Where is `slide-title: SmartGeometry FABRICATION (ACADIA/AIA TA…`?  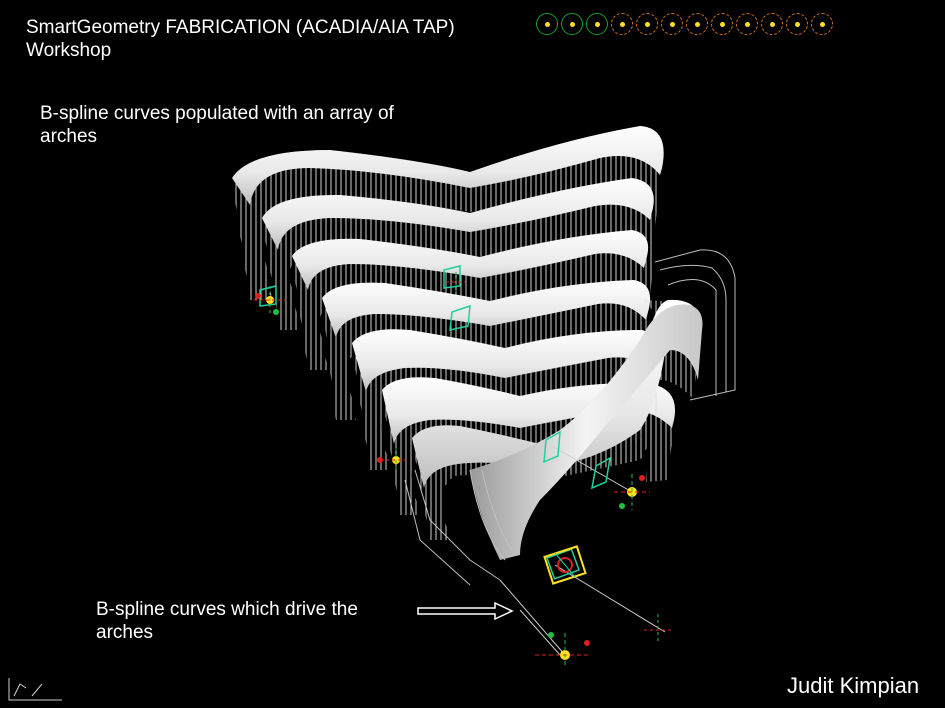
slide-title: SmartGeometry FABRICATION (ACADIA/AIA TA… is located at coordinates (240, 39).